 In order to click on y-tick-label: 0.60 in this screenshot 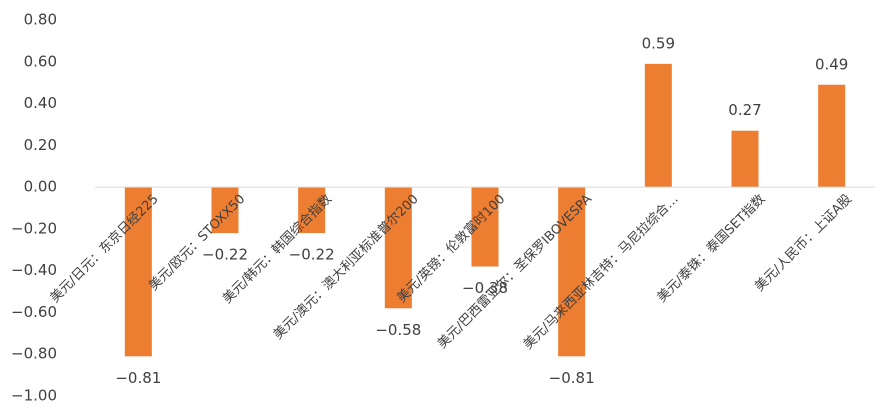, I will do `click(40, 61)`.